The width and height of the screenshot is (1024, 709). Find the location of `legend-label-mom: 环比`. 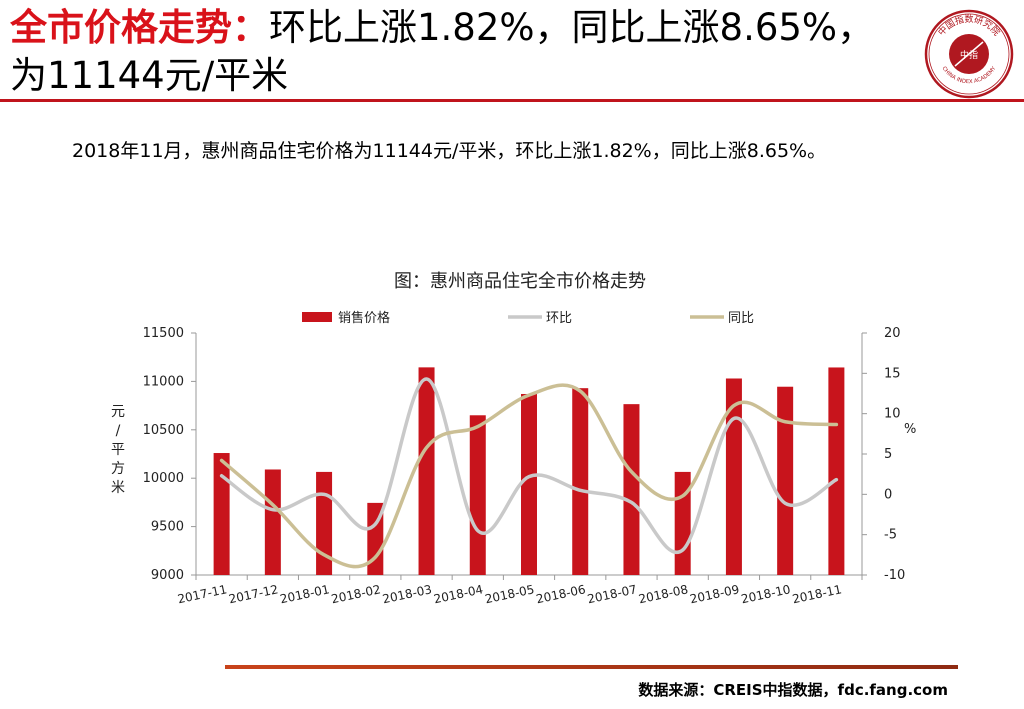

legend-label-mom: 环比 is located at coordinates (559, 318).